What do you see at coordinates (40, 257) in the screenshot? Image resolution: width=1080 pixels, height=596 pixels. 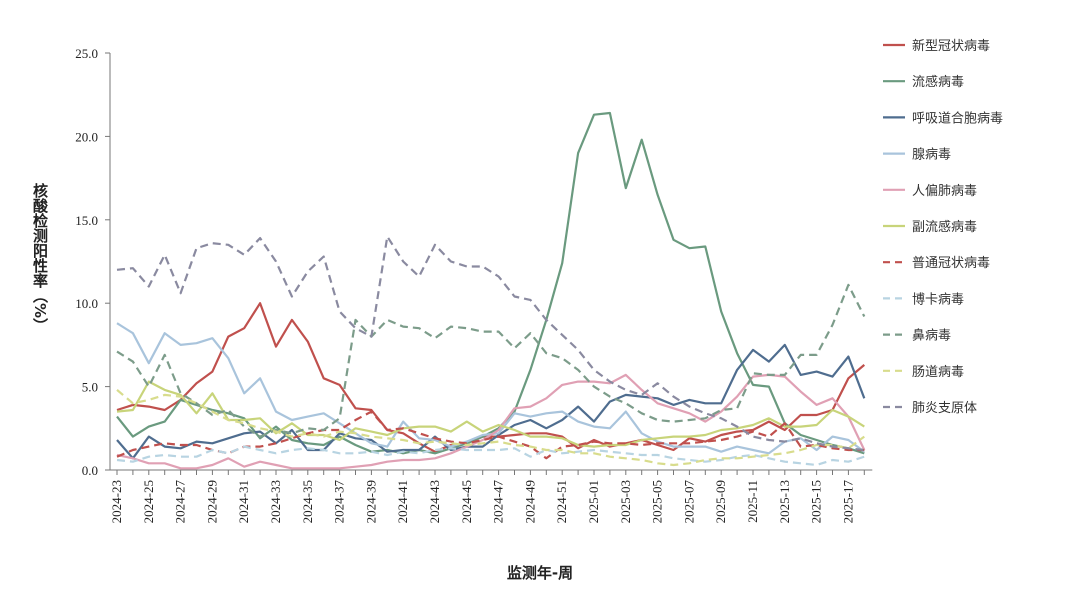 I see `y-axis-label: 核酸检测阳性率（%）` at bounding box center [40, 257].